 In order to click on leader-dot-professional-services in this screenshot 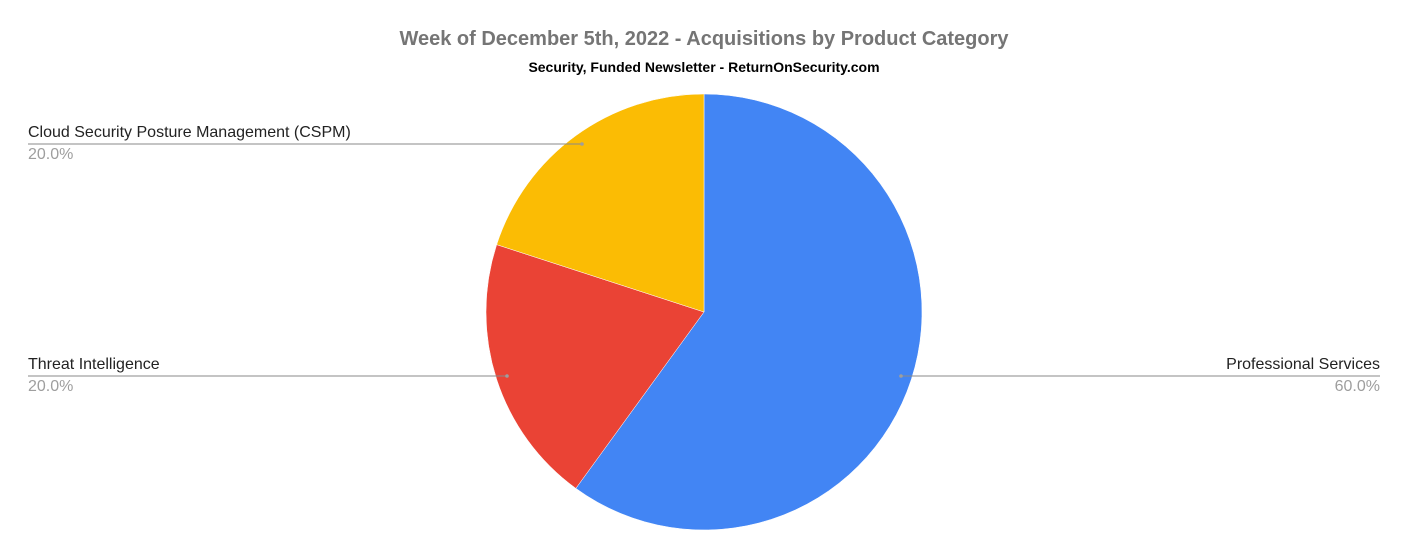, I will do `click(901, 376)`.